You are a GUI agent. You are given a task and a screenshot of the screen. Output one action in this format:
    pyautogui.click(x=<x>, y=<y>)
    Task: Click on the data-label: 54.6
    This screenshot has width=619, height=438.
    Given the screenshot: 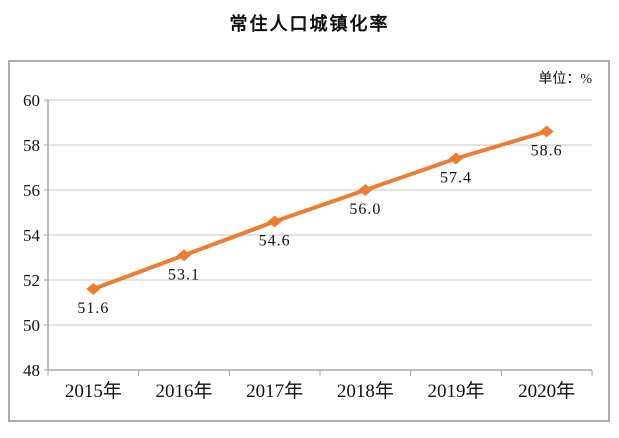 What is the action you would take?
    pyautogui.click(x=275, y=241)
    